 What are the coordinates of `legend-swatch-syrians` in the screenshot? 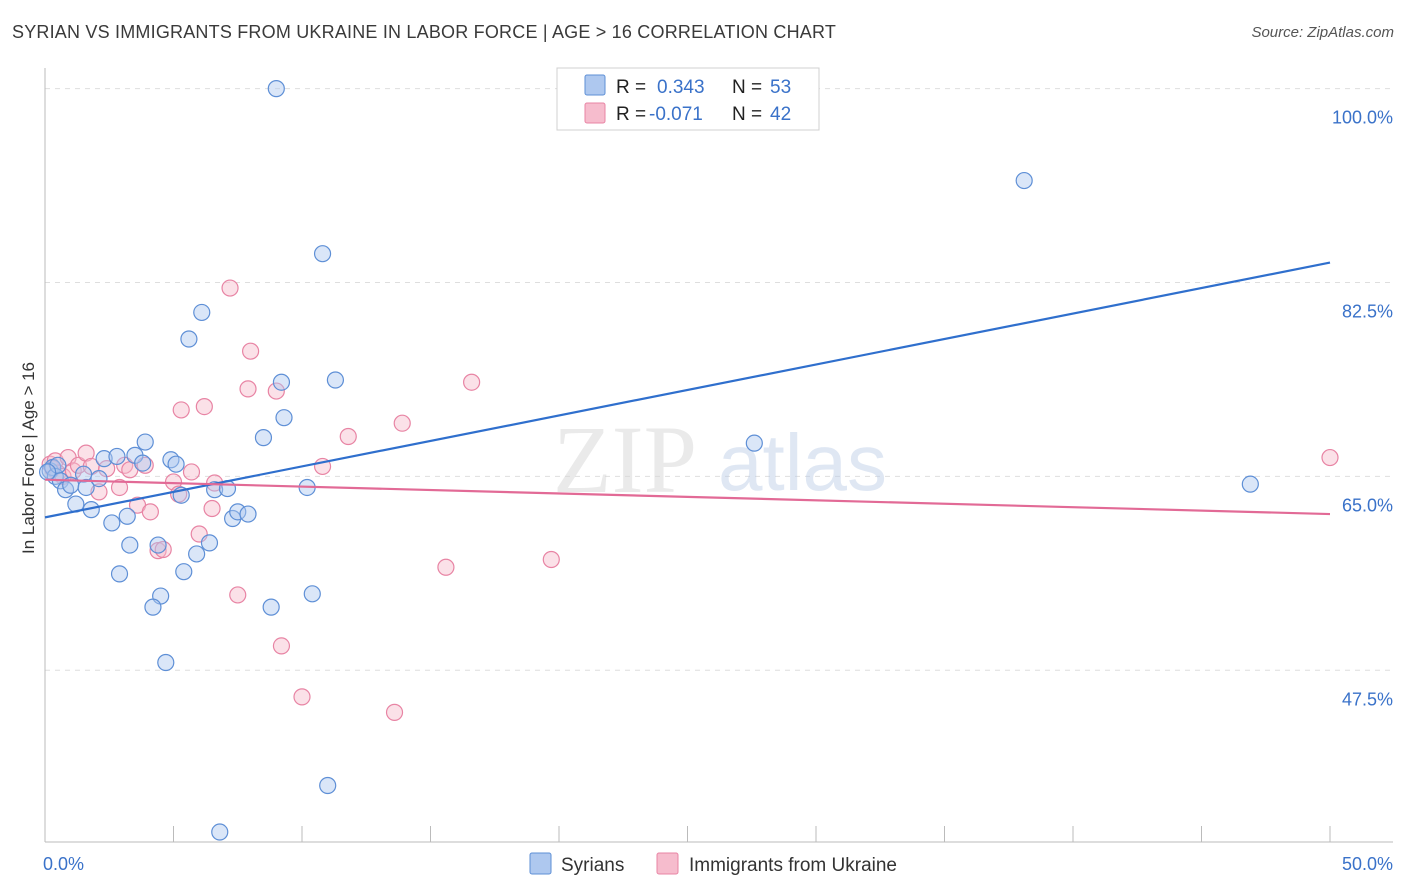 It's located at (595, 85).